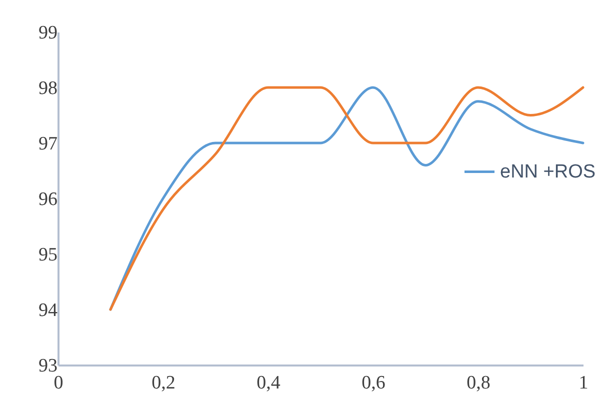 The image size is (600, 408). I want to click on legend-label: eNN +ROS, so click(548, 172).